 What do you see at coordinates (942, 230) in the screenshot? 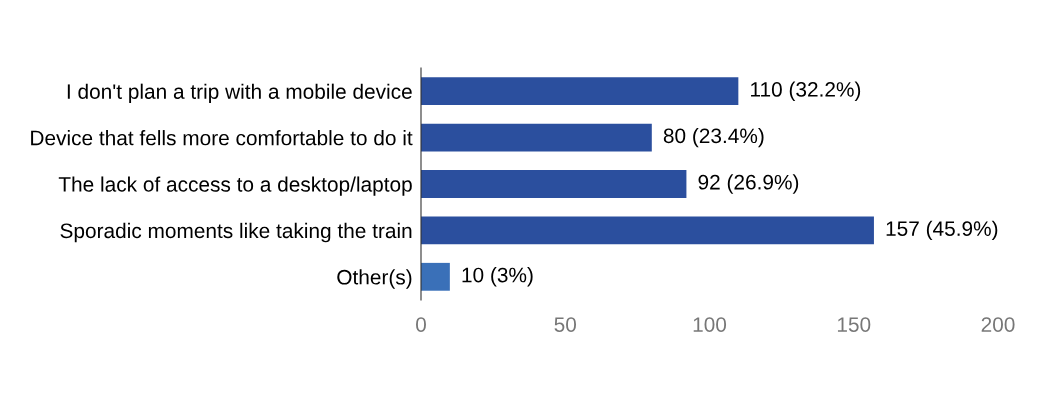
I see `data-label: 157 (45.9%)` at bounding box center [942, 230].